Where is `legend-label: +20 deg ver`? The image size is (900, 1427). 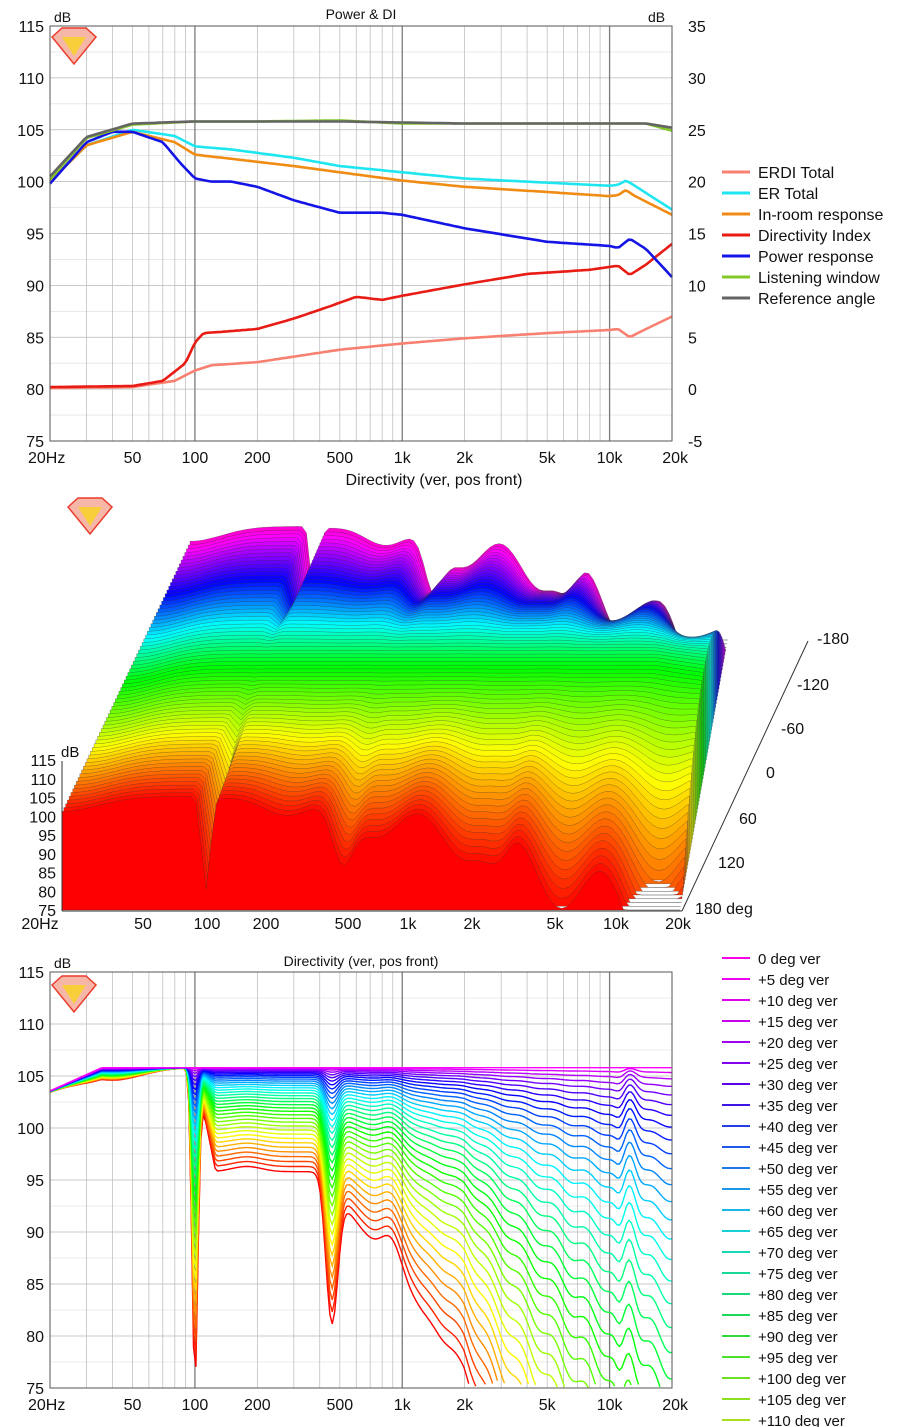
legend-label: +20 deg ver is located at coordinates (798, 1043).